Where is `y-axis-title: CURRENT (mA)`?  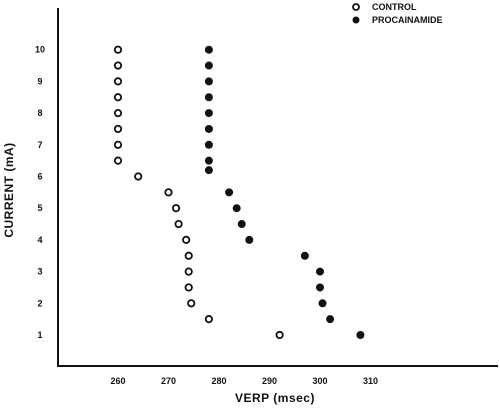
y-axis-title: CURRENT (mA) is located at coordinates (9, 189).